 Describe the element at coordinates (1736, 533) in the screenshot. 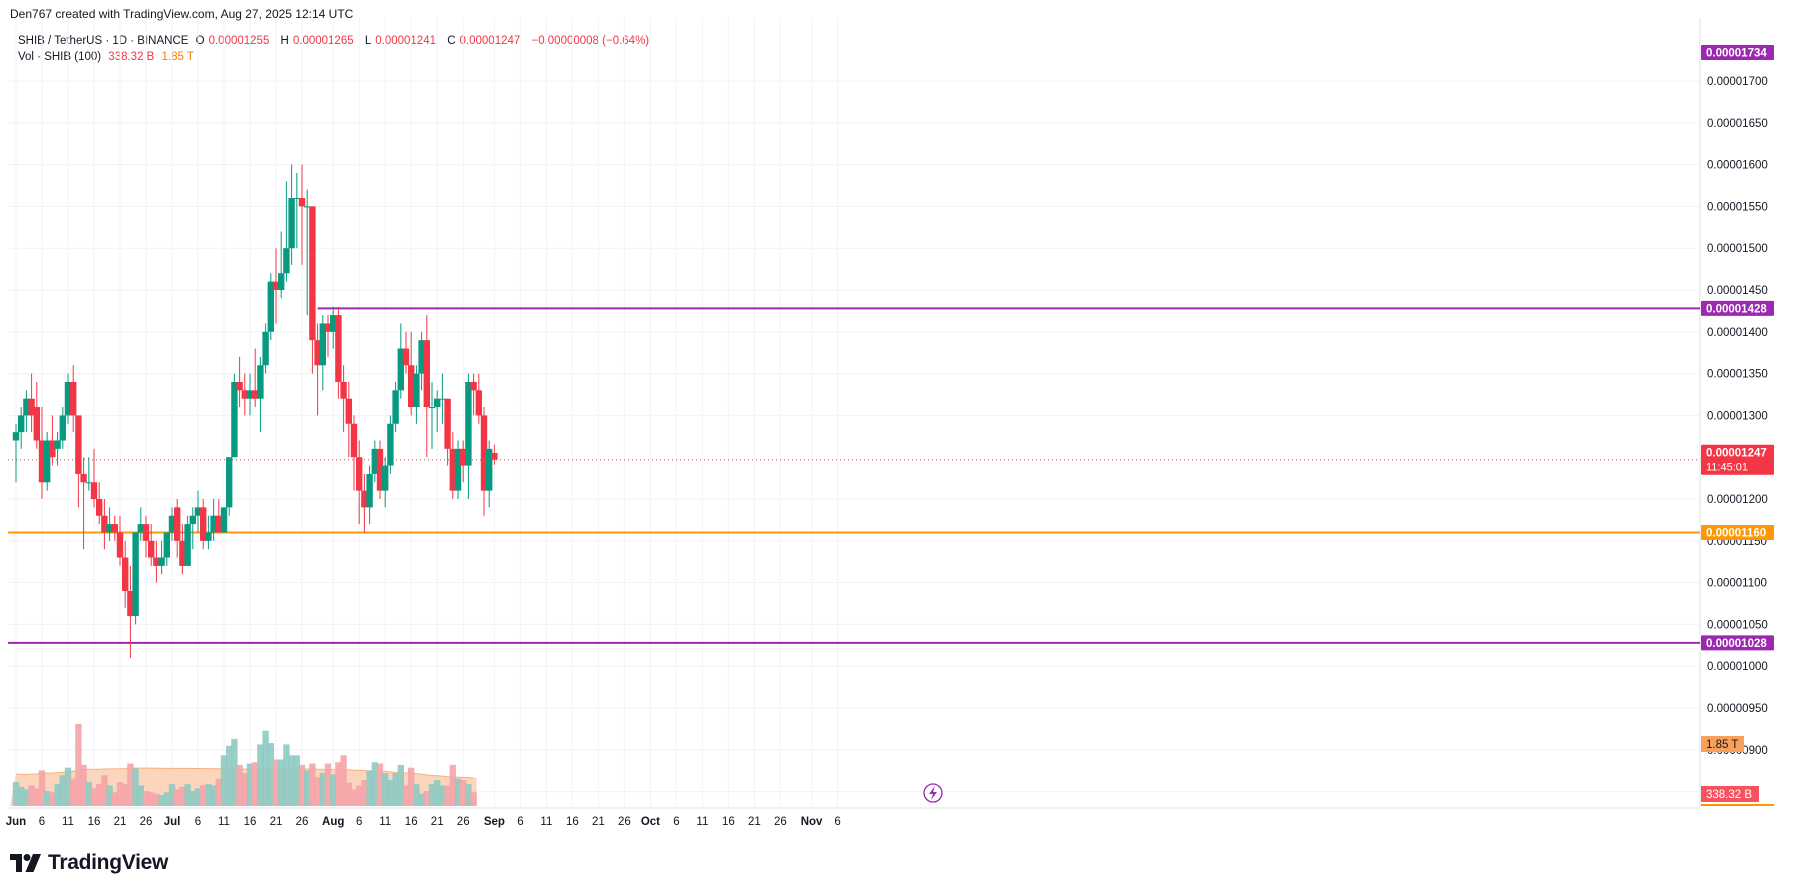

I see `price-tag-label: 0.00001160` at that location.